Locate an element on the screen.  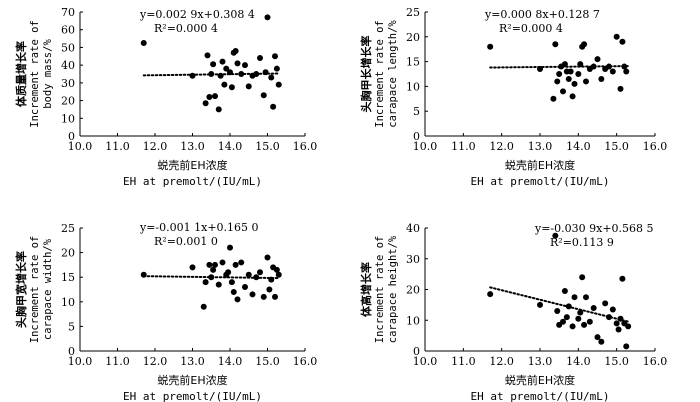
y-tick-label: 40 is located at coordinates (413, 228).